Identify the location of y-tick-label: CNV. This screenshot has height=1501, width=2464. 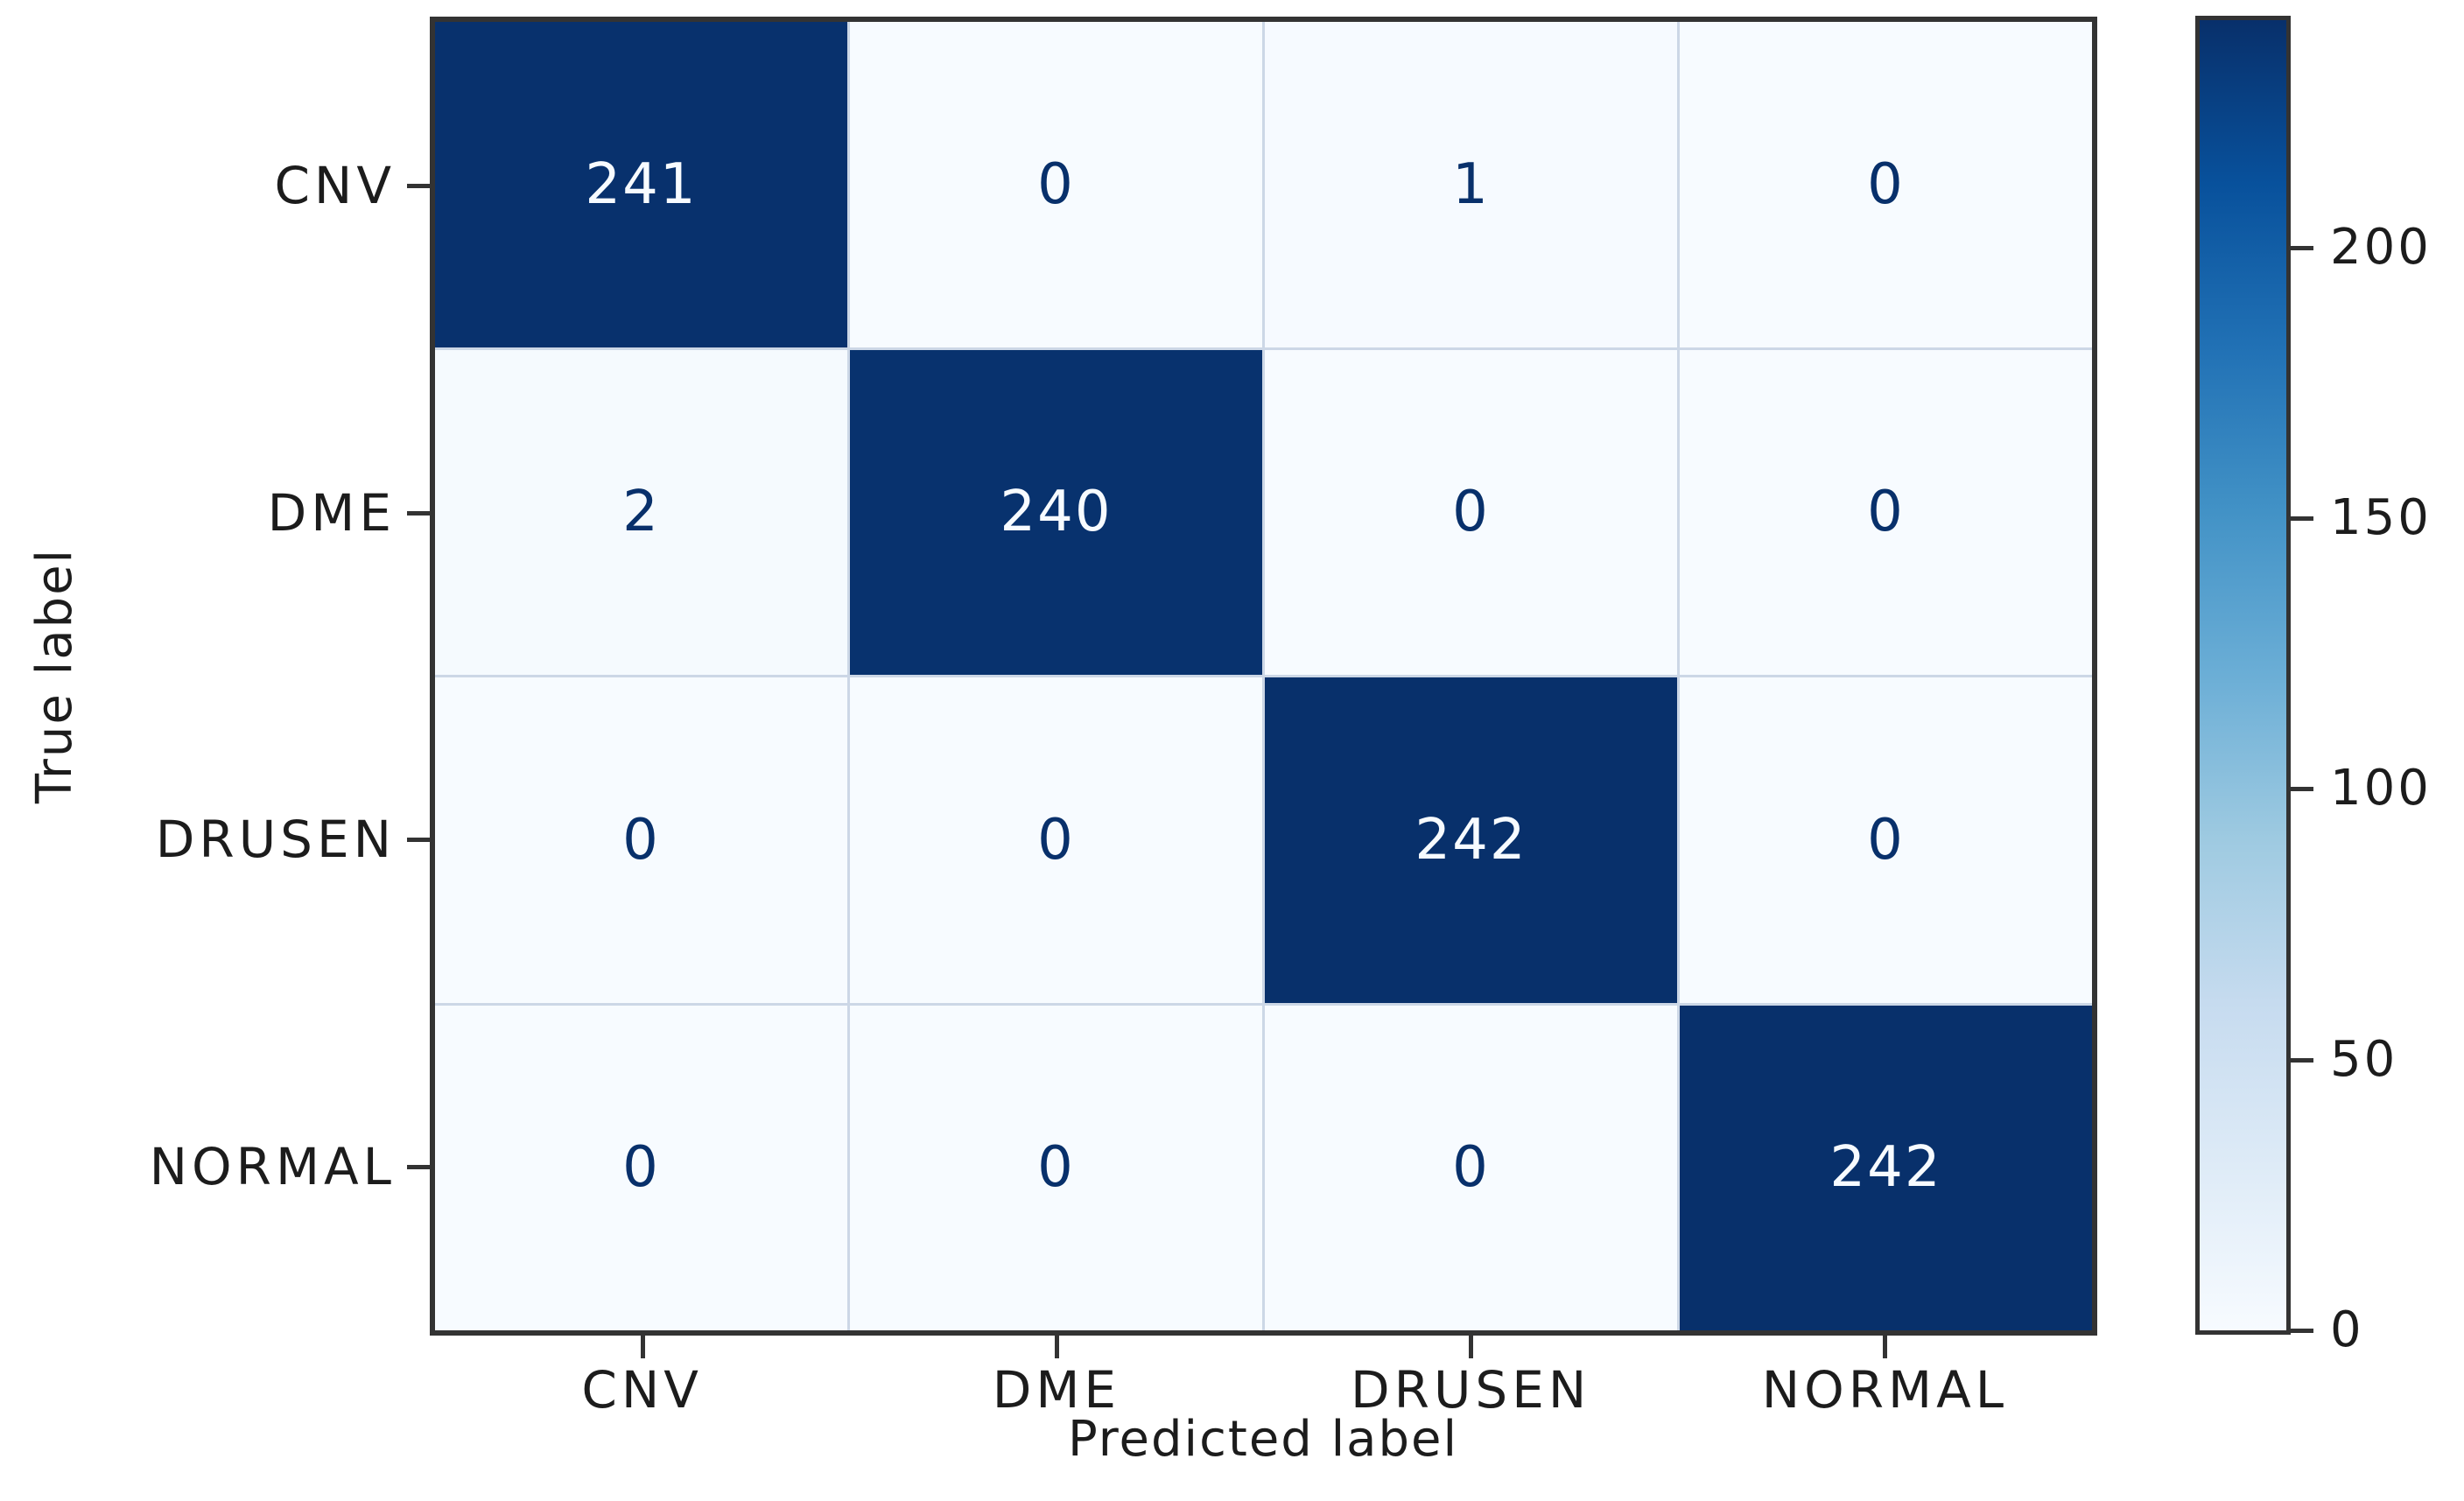
(335, 185).